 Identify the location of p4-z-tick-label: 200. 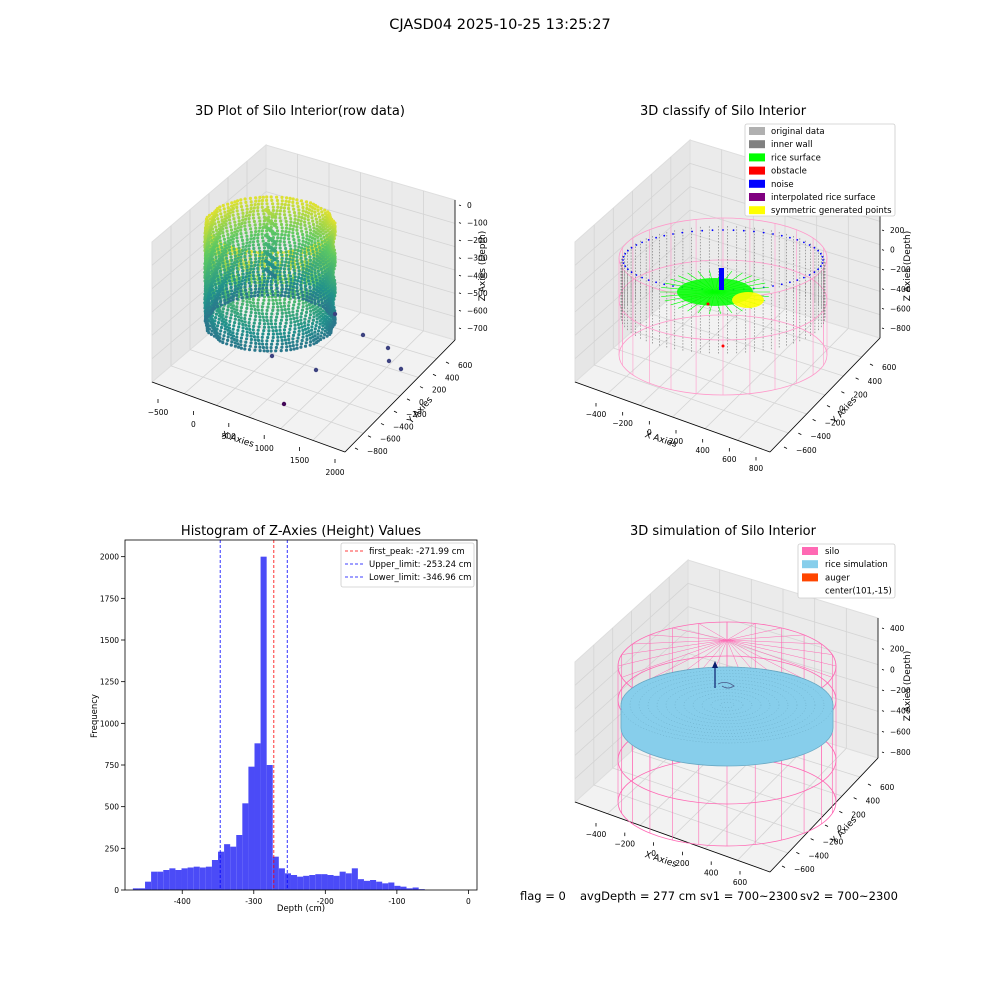
(897, 649).